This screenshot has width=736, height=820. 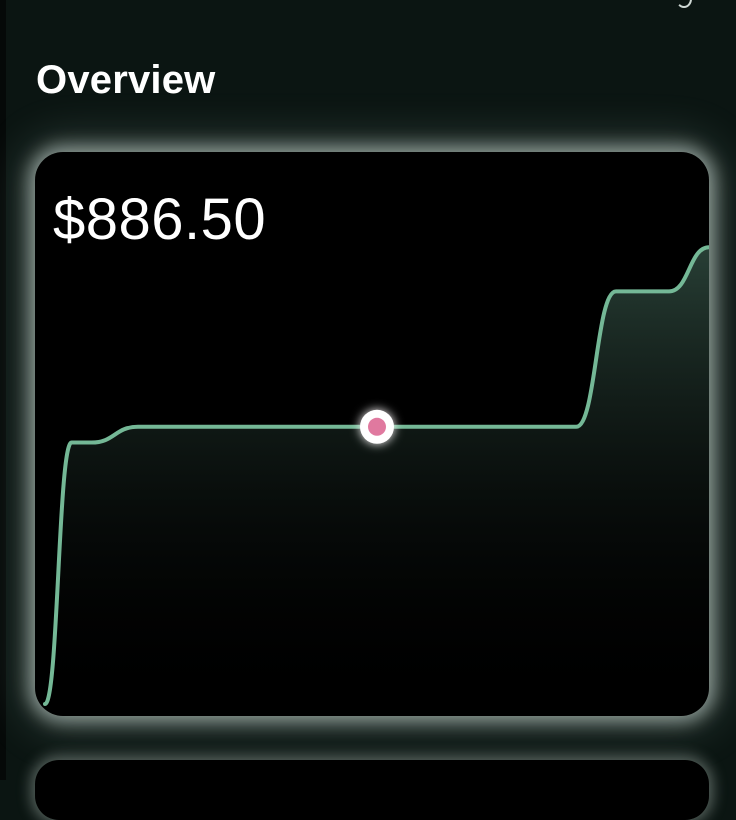 What do you see at coordinates (684, 4) in the screenshot?
I see `status-icon` at bounding box center [684, 4].